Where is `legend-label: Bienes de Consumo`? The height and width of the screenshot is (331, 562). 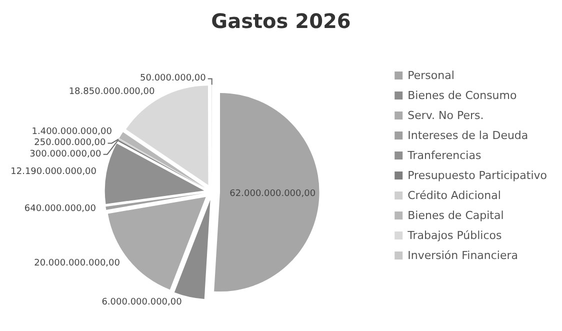 legend-label: Bienes de Consumo is located at coordinates (462, 95).